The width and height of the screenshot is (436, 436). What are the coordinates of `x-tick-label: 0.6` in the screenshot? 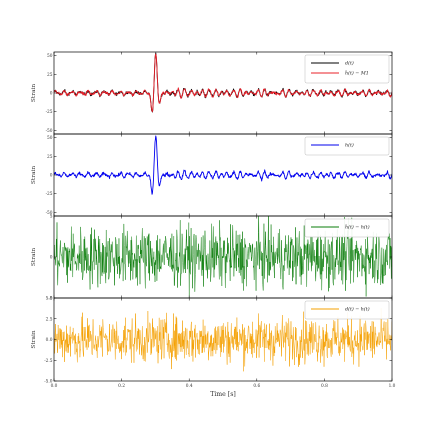 It's located at (256, 386).